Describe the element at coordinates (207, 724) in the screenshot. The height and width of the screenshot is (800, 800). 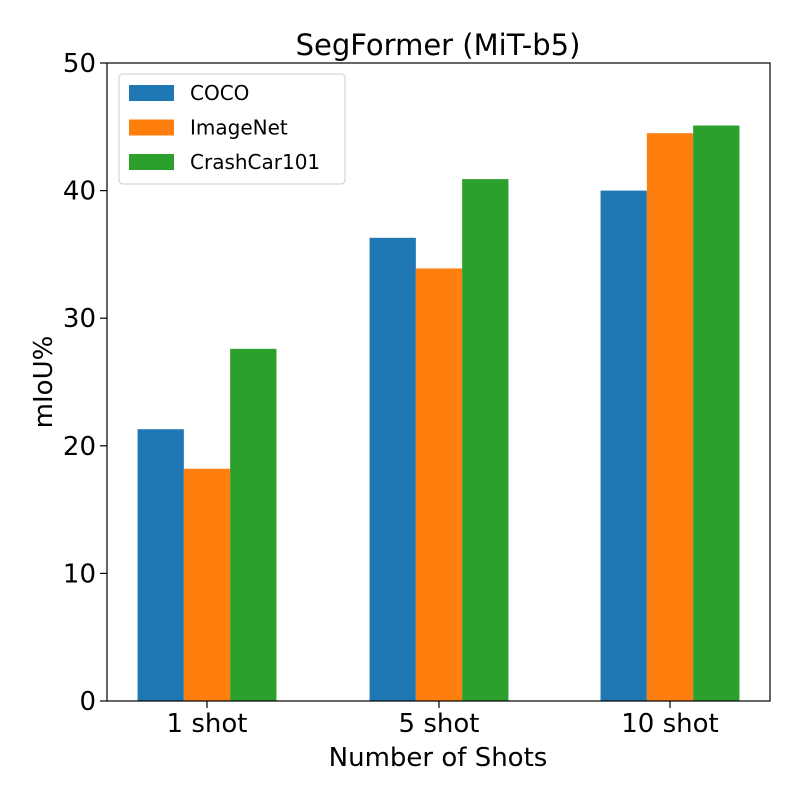
I see `x-tick-label: 1 shot` at that location.